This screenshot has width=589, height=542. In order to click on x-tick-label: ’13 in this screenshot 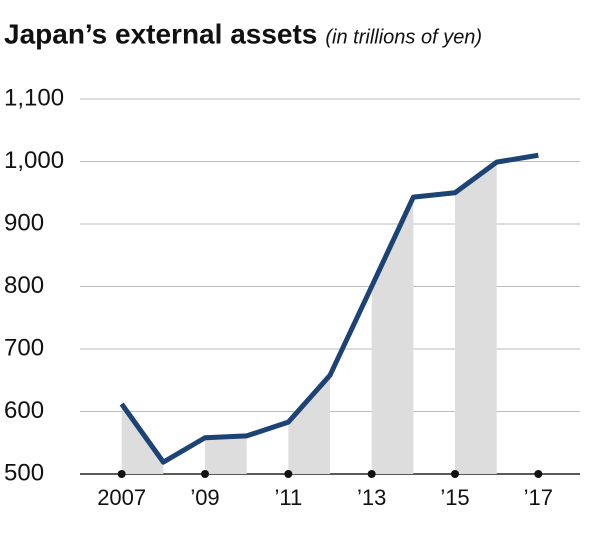, I will do `click(371, 497)`.